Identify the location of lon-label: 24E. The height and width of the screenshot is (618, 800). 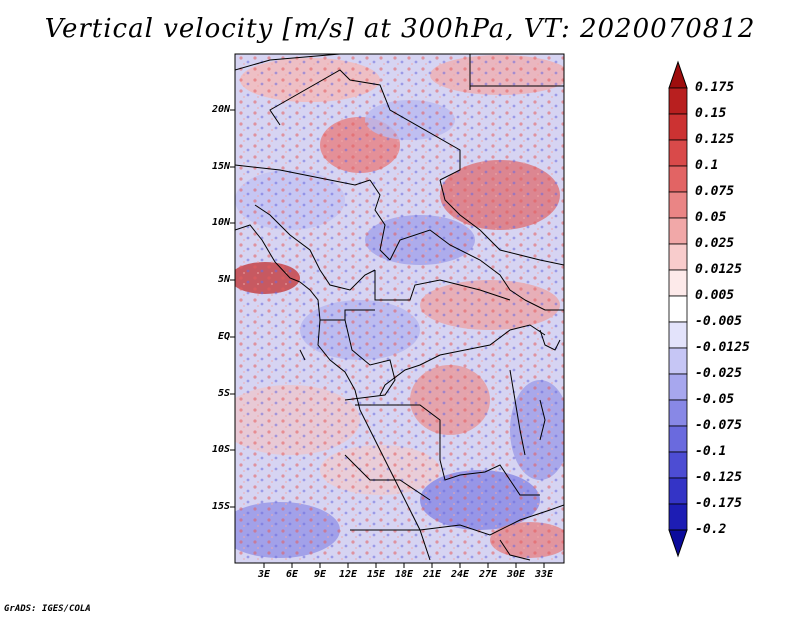
(460, 574).